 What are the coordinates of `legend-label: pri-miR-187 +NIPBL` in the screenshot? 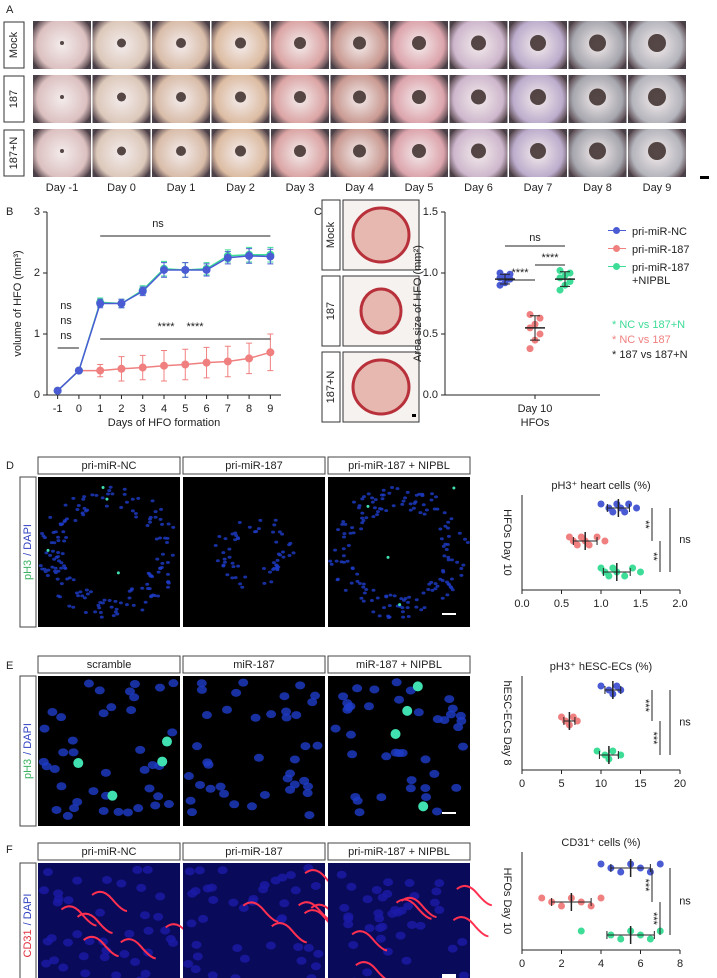 It's located at (661, 274).